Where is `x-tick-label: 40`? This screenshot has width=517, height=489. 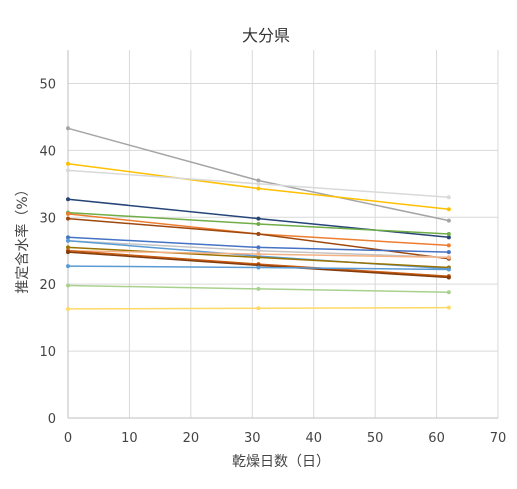
x-tick-label: 40 is located at coordinates (313, 438).